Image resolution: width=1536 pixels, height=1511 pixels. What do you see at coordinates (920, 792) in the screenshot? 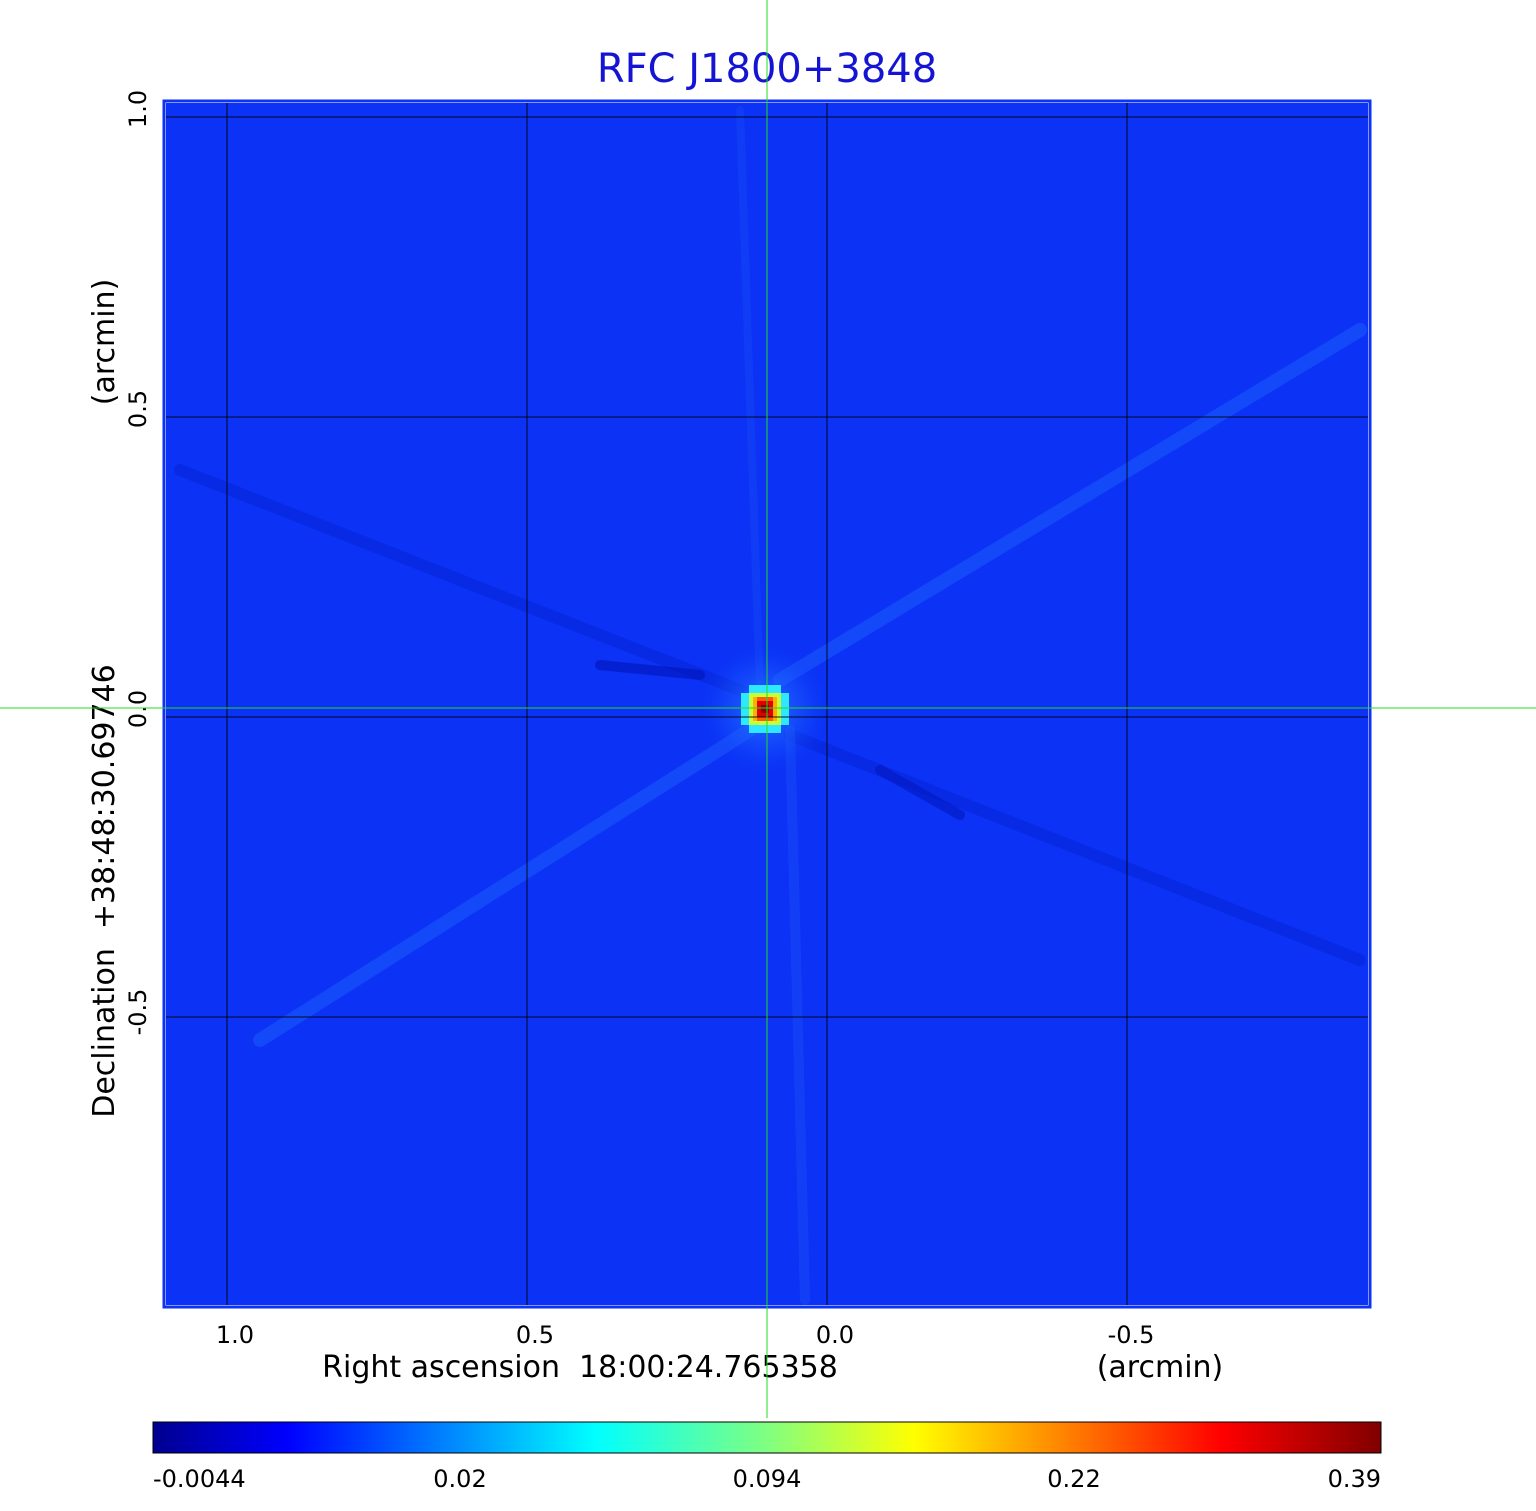
I see `dark-trough-right` at bounding box center [920, 792].